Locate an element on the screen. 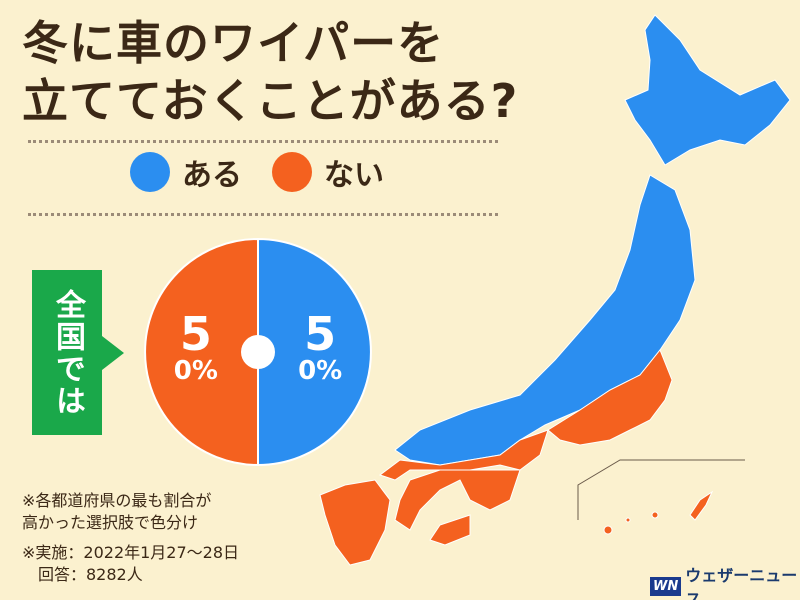 The width and height of the screenshot is (800, 600). legend-item: ある is located at coordinates (186, 172).